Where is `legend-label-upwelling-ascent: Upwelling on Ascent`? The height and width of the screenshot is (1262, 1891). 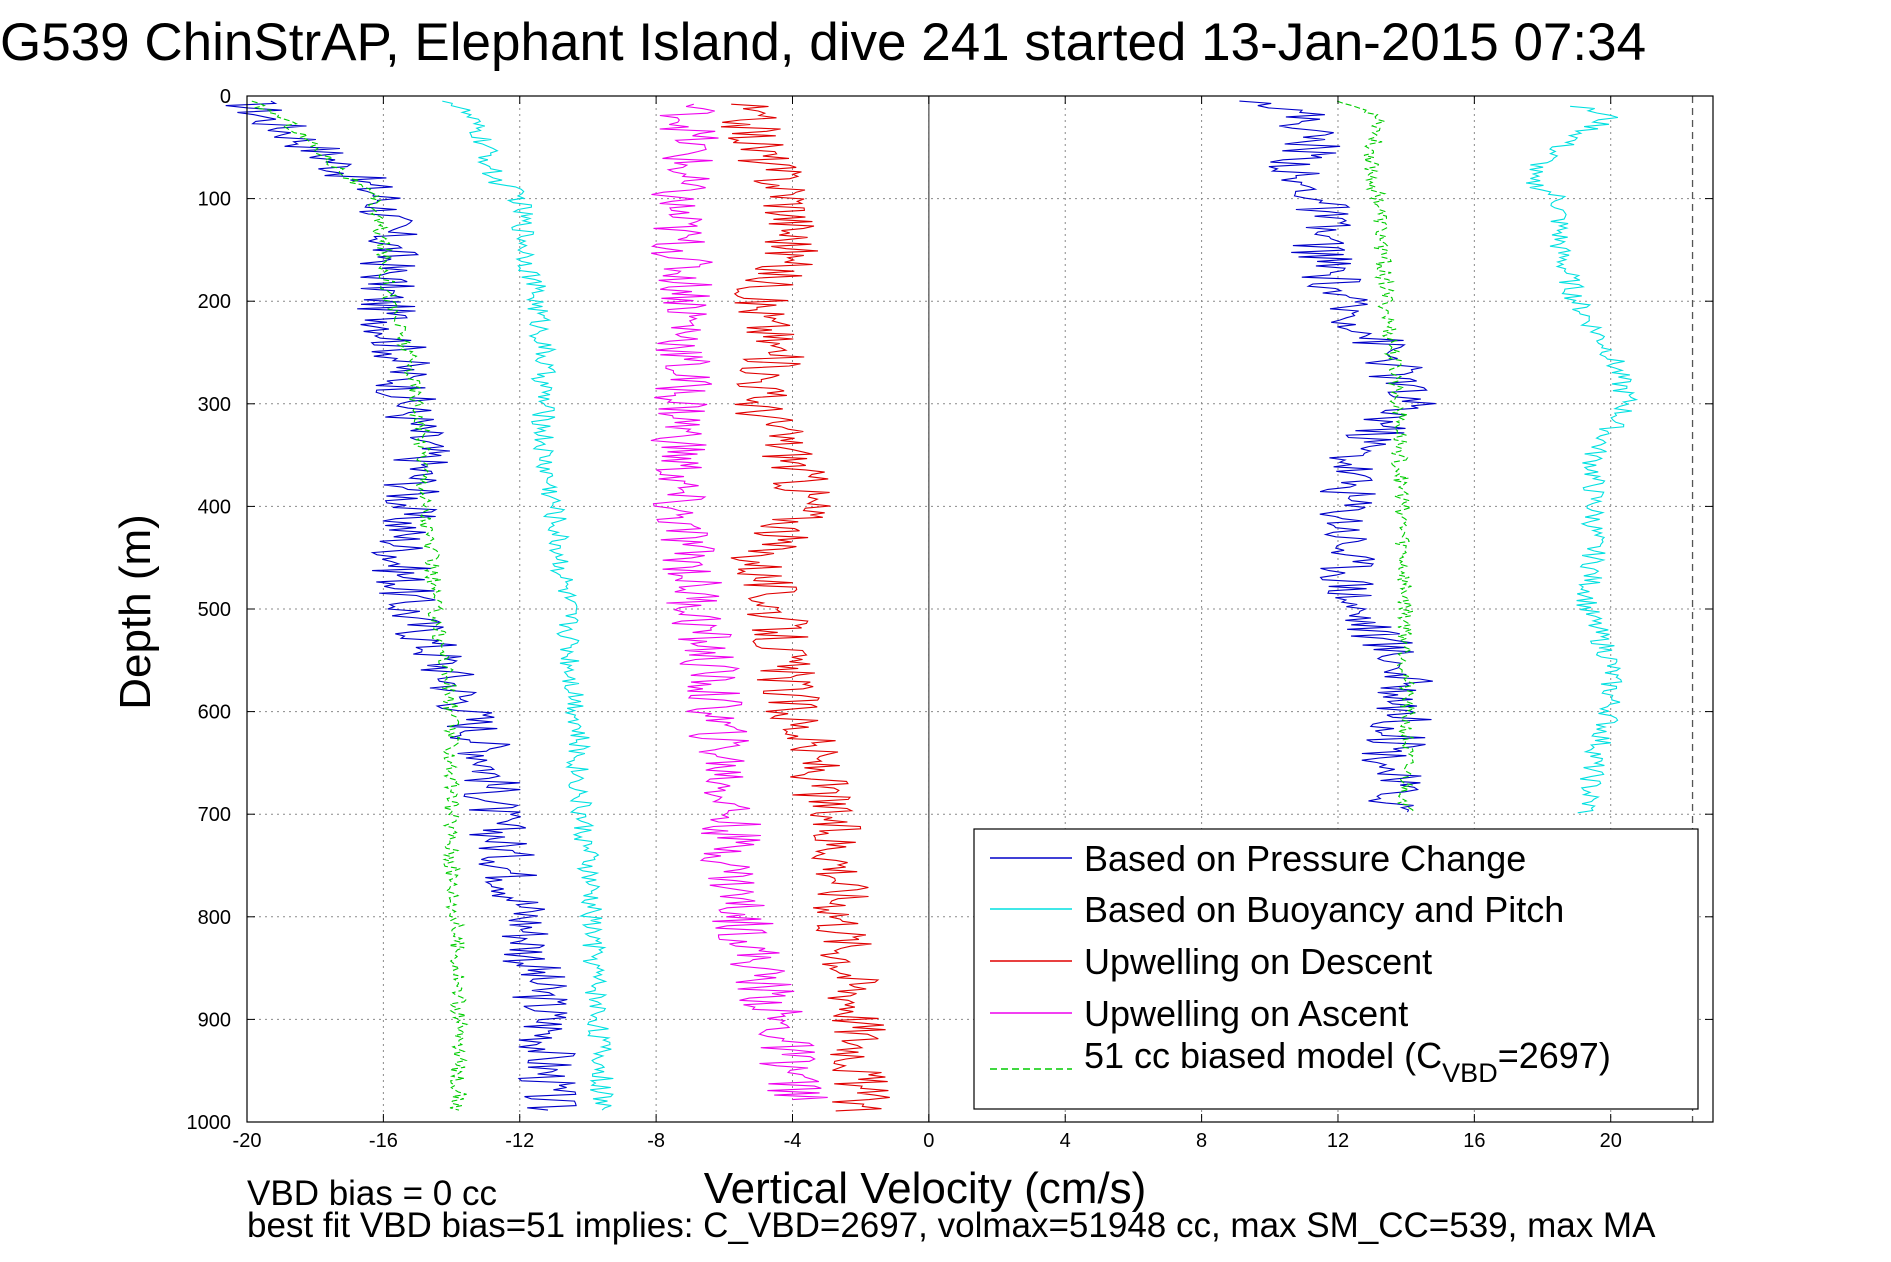 legend-label-upwelling-ascent: Upwelling on Ascent is located at coordinates (1246, 1013).